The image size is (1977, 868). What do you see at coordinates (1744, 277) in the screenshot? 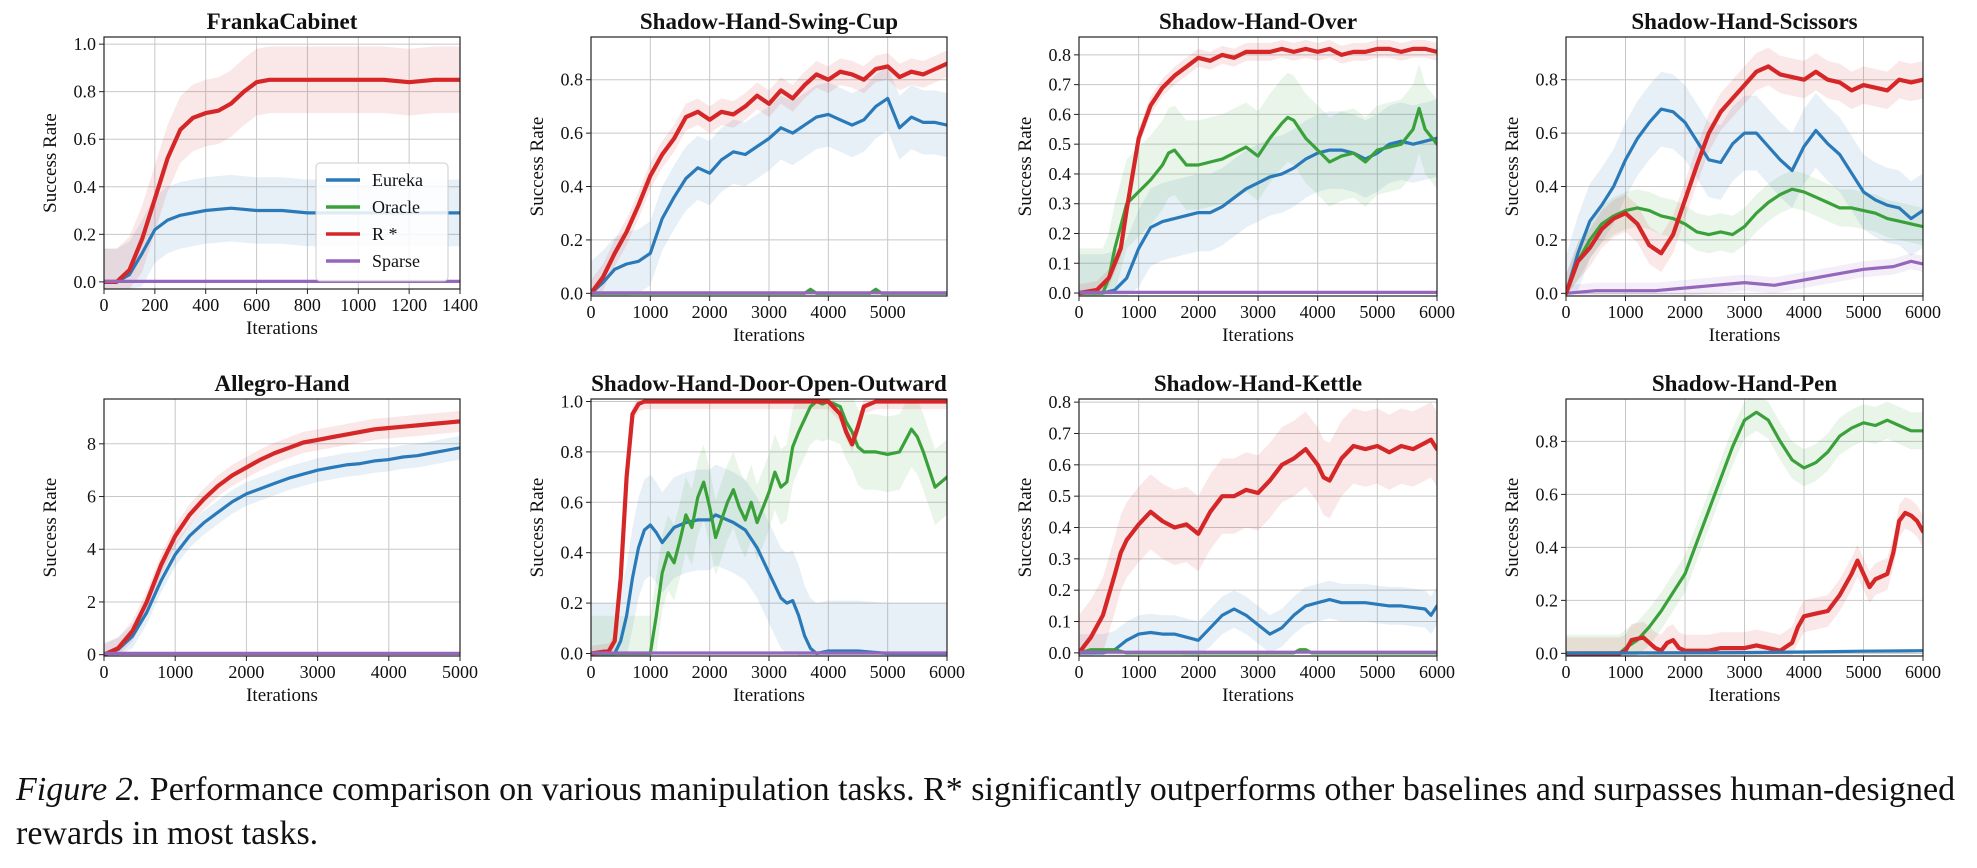
I see `series-line-sparse` at bounding box center [1744, 277].